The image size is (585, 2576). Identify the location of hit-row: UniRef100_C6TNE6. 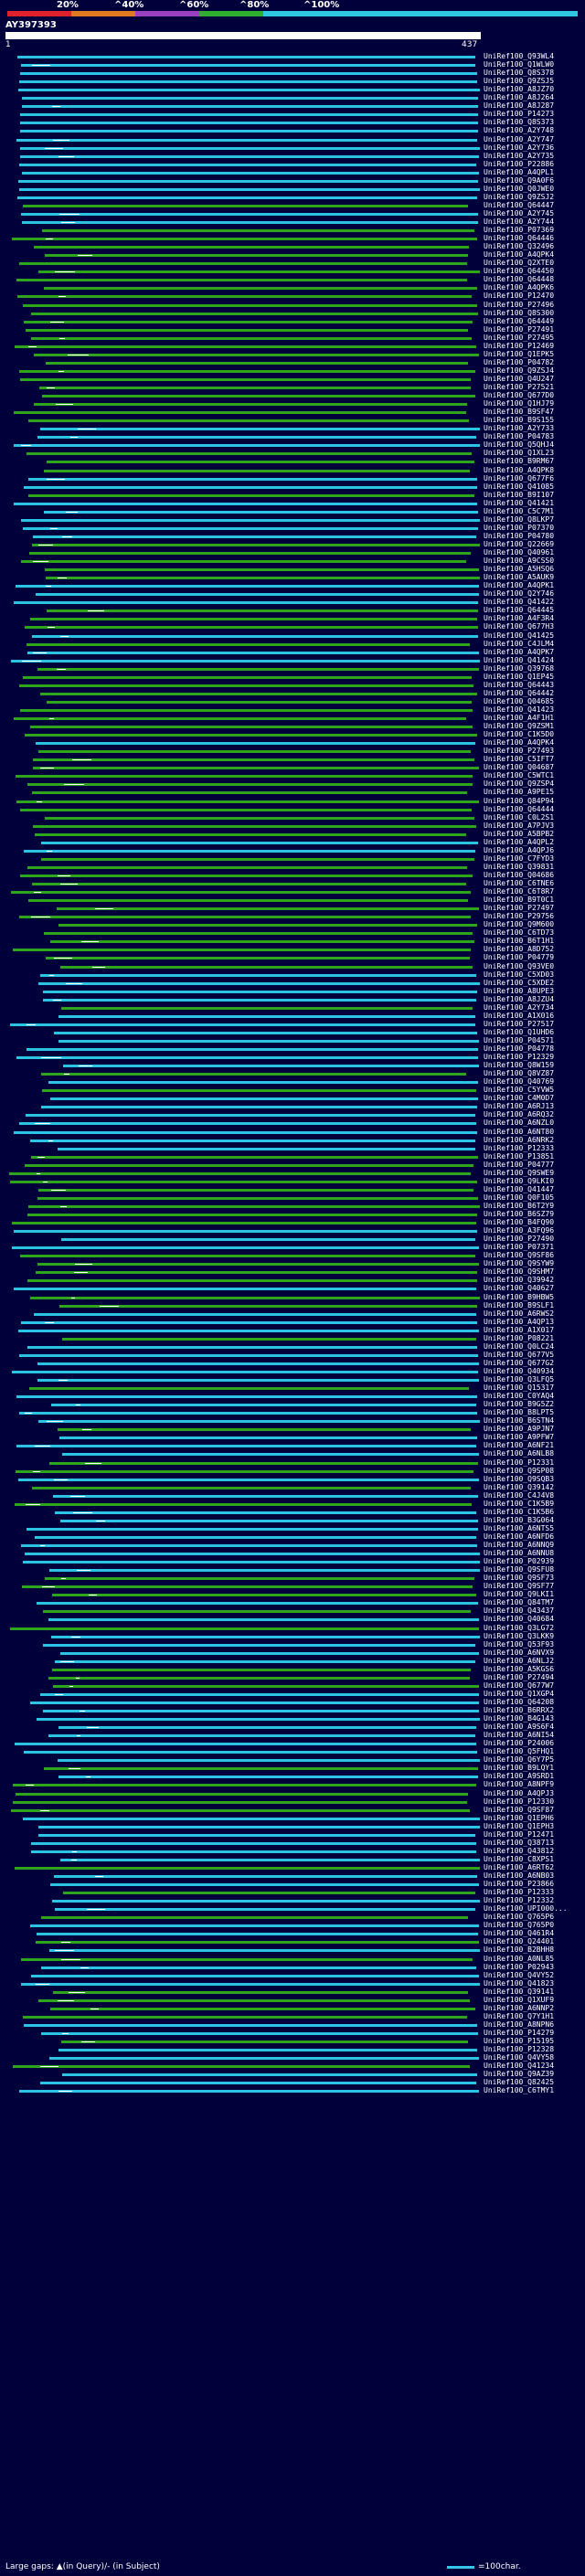
(293, 883).